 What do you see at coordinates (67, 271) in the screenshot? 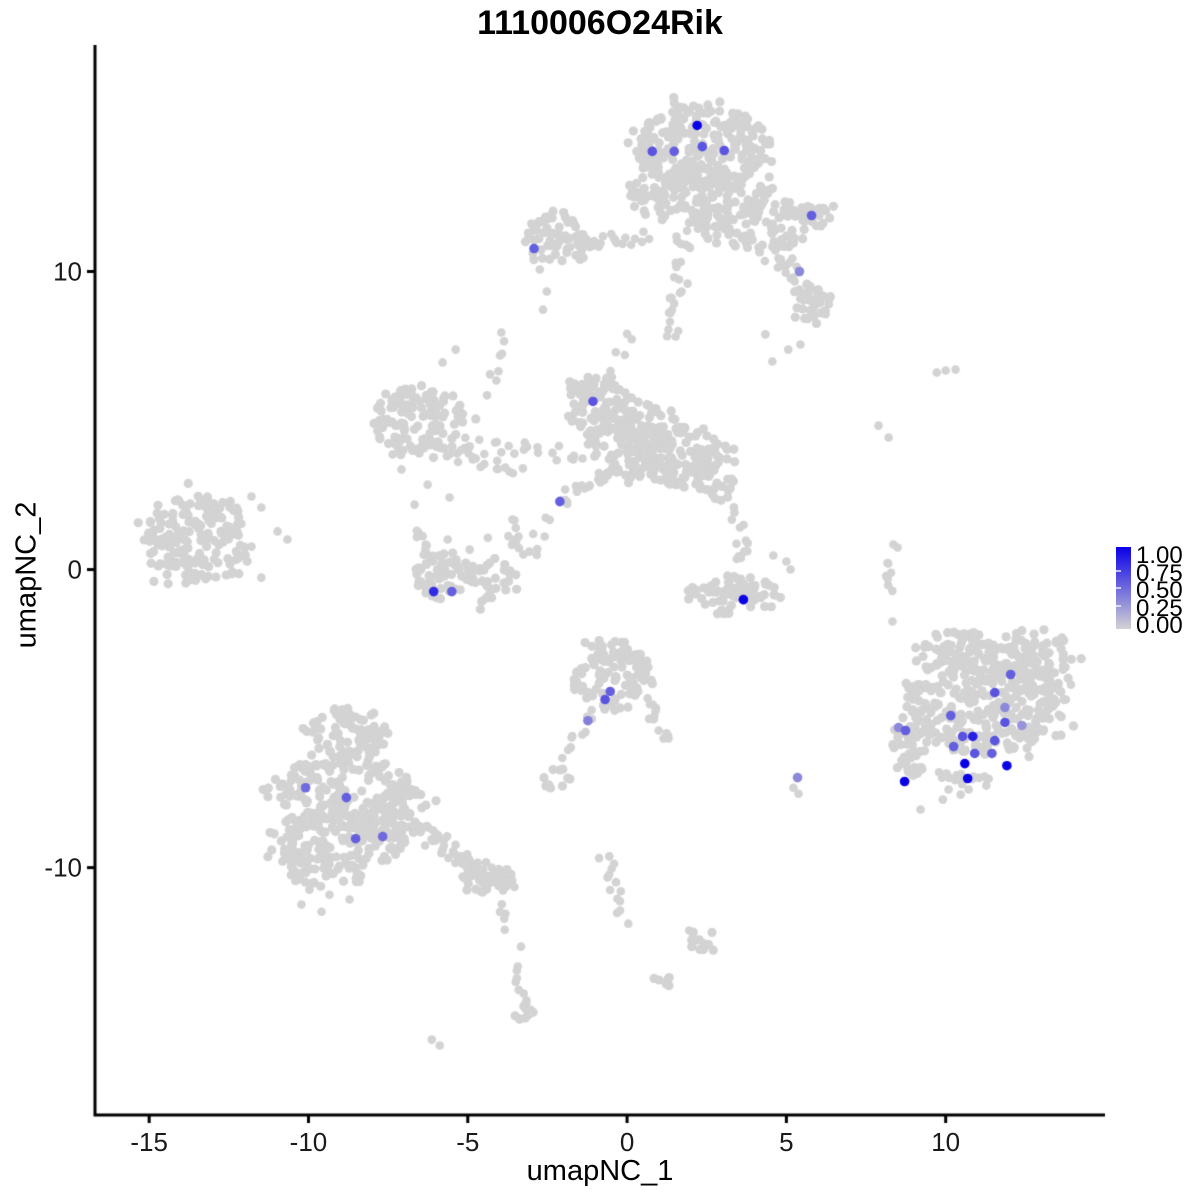
I see `y-tick-label: 10` at bounding box center [67, 271].